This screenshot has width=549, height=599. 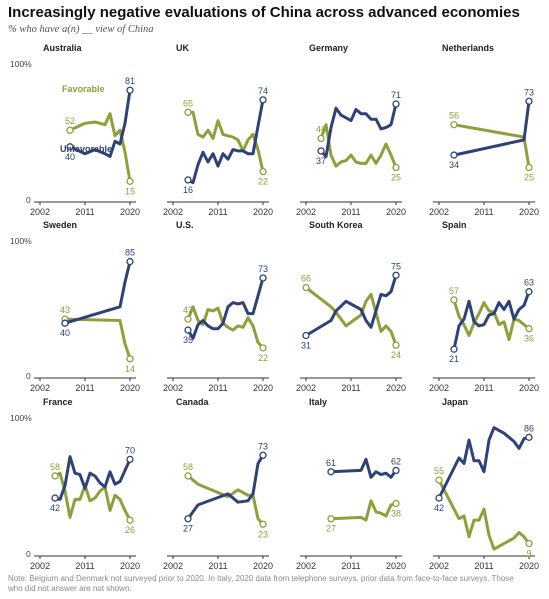 What do you see at coordinates (468, 48) in the screenshot?
I see `panel-title: Netherlands` at bounding box center [468, 48].